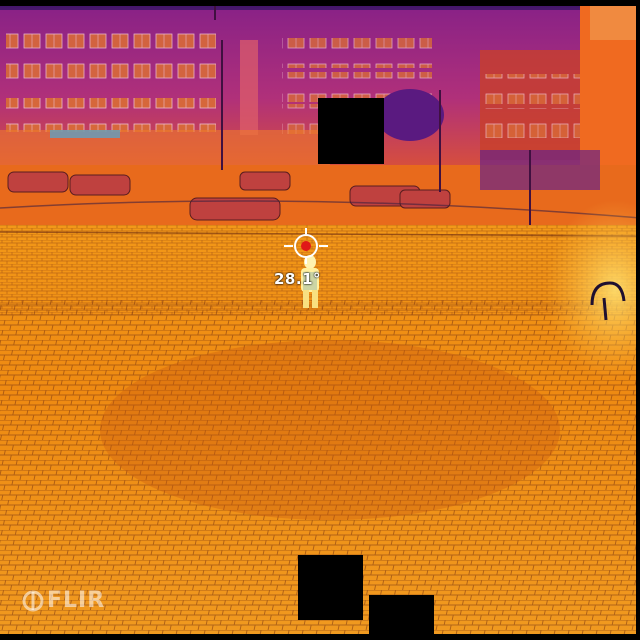 The image size is (640, 640). Describe the element at coordinates (33, 600) in the screenshot. I see `flir-mark-icon` at that location.